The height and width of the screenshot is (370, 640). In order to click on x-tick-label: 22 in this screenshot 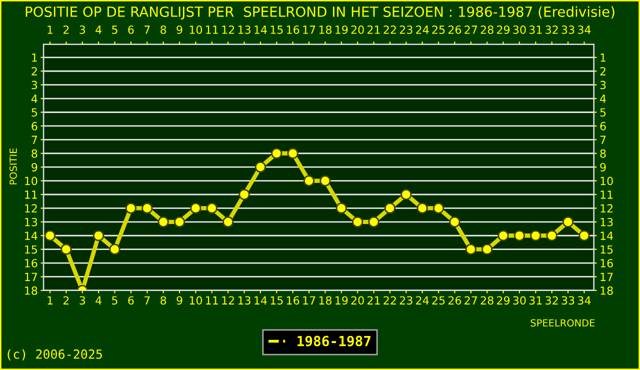, I will do `click(390, 300)`.